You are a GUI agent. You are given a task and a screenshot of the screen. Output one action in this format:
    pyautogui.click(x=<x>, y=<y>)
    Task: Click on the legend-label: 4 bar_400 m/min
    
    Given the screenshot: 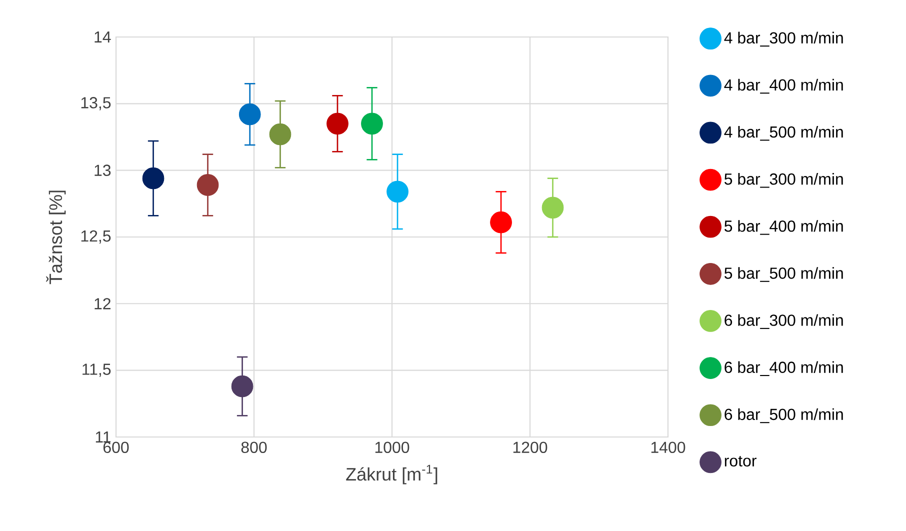 What is the action you would take?
    pyautogui.click(x=783, y=86)
    